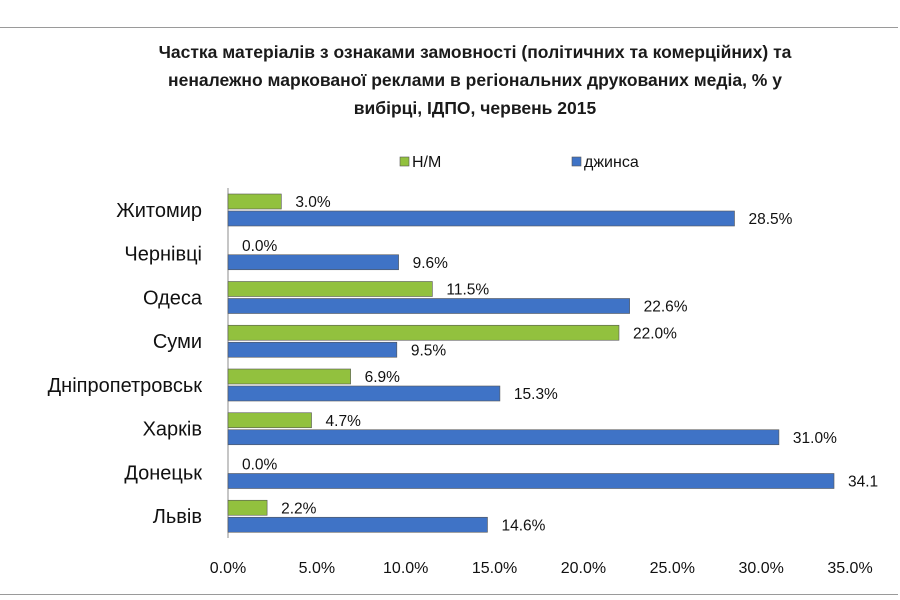 The image size is (900, 600). Describe the element at coordinates (770, 219) in the screenshot. I see `data-label: 28.5%` at that location.